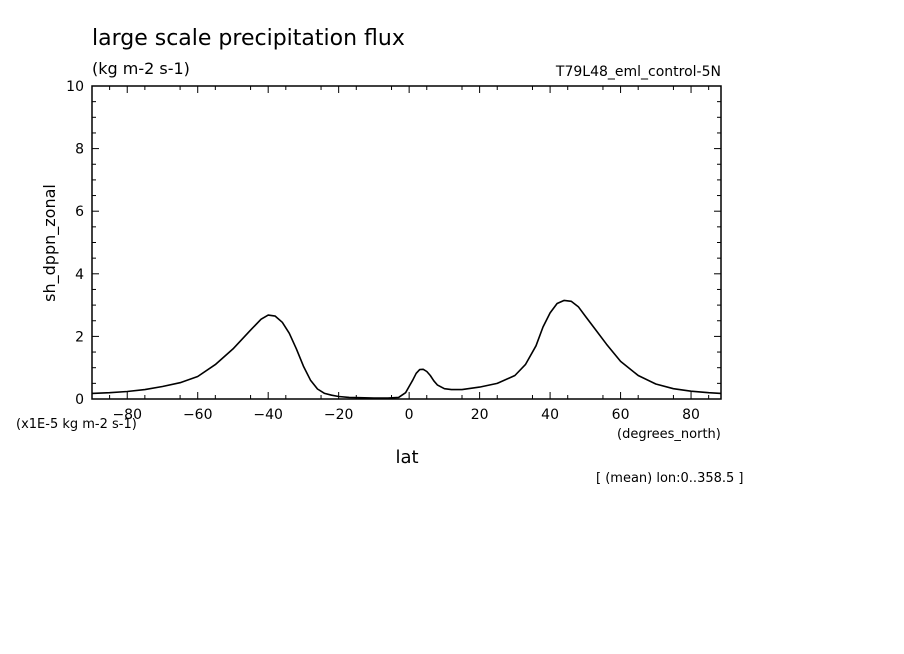 This screenshot has height=654, width=904. I want to click on averaging-note: [ (mean) lon:0..358.5 ], so click(670, 478).